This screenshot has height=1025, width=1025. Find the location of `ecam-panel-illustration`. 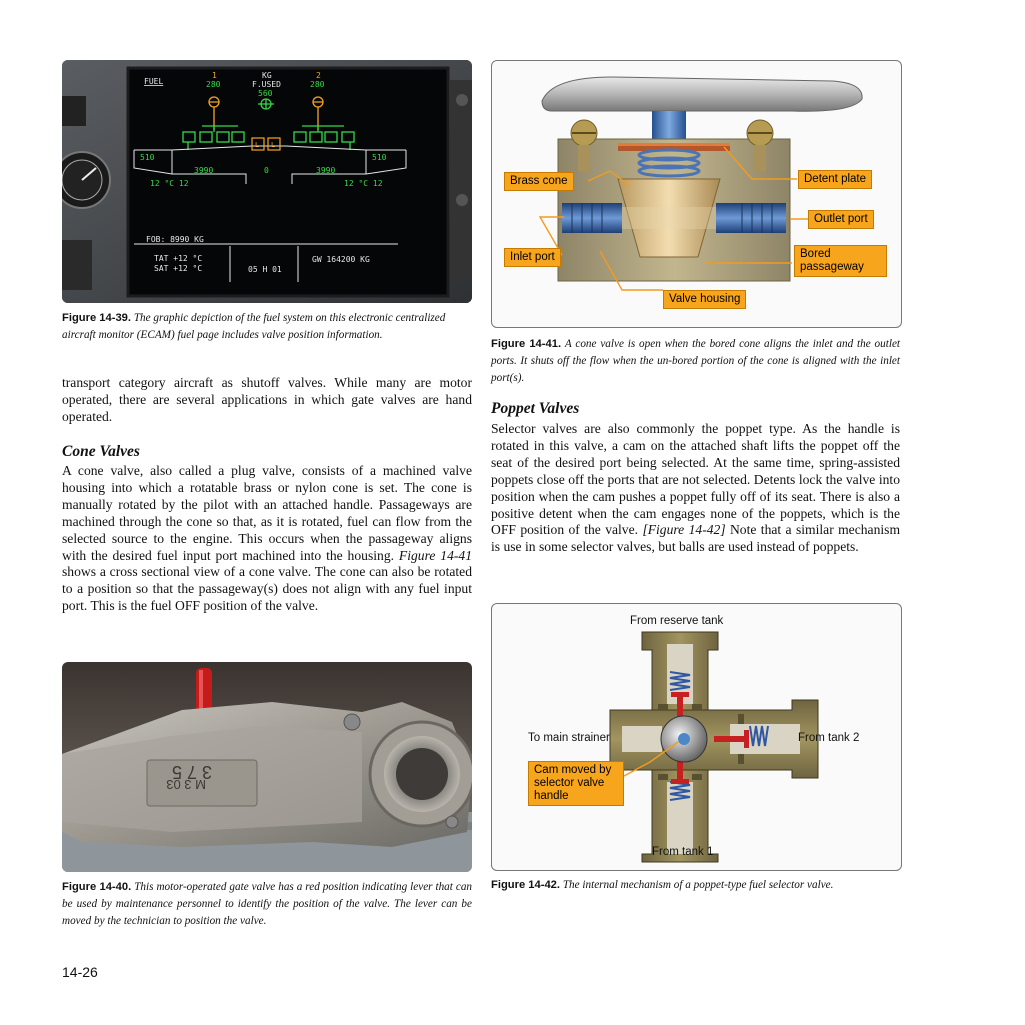

ecam-panel-illustration is located at coordinates (267, 181).